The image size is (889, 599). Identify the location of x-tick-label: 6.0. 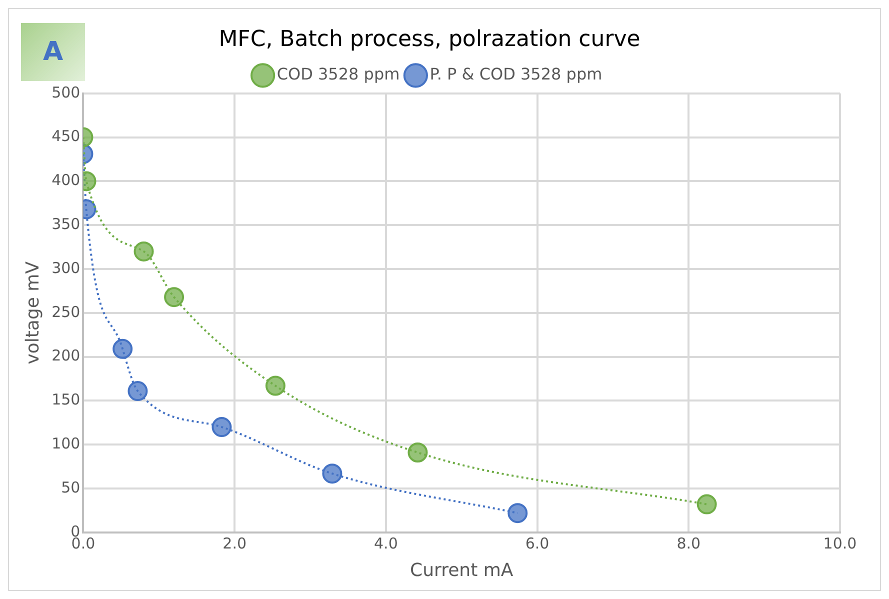
(537, 543).